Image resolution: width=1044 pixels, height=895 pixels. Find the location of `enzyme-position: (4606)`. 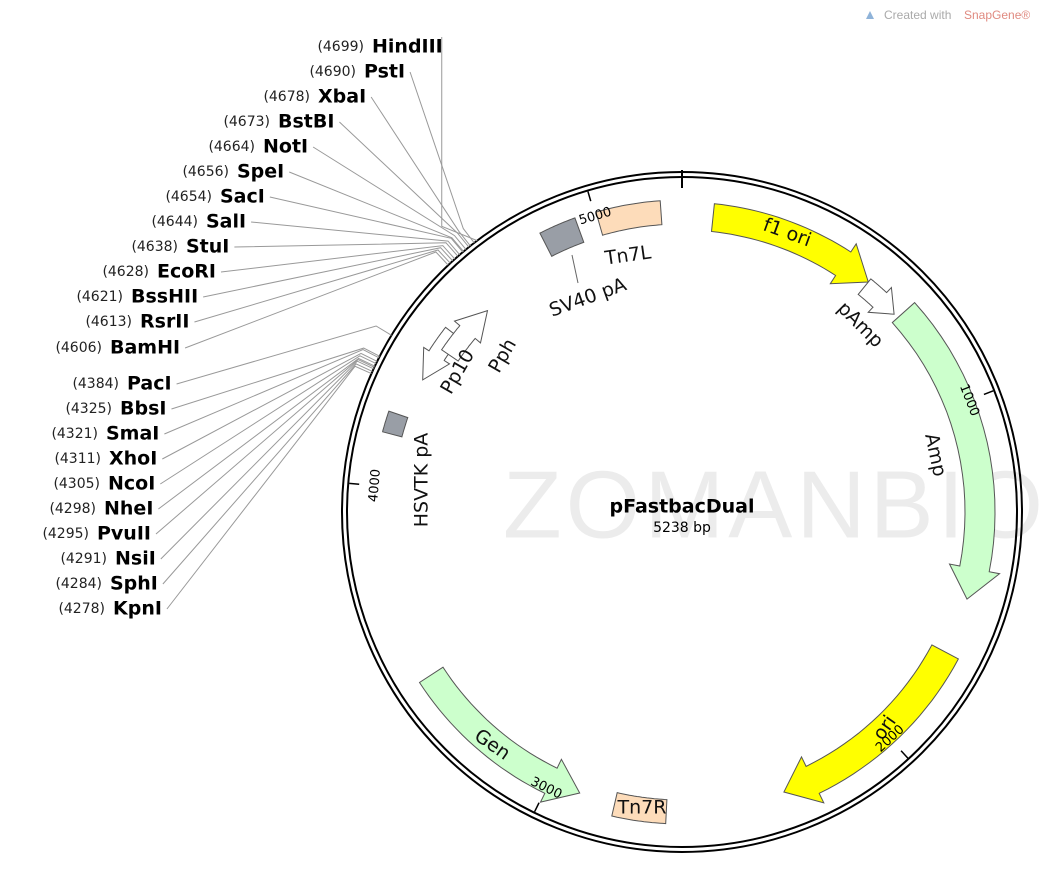

enzyme-position: (4606) is located at coordinates (78, 348).